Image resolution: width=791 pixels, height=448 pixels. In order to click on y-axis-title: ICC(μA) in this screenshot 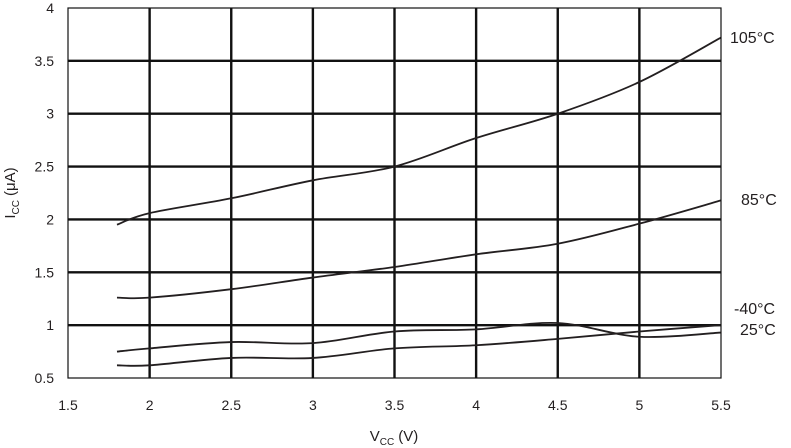, I will do `click(12, 192)`.